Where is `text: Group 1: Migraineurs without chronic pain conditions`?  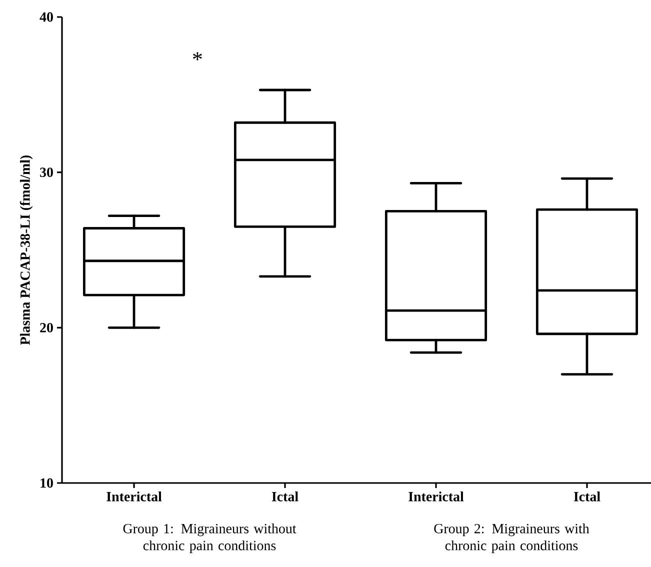 text: Group 1: Migraineurs without chronic pain conditions is located at coordinates (209, 539).